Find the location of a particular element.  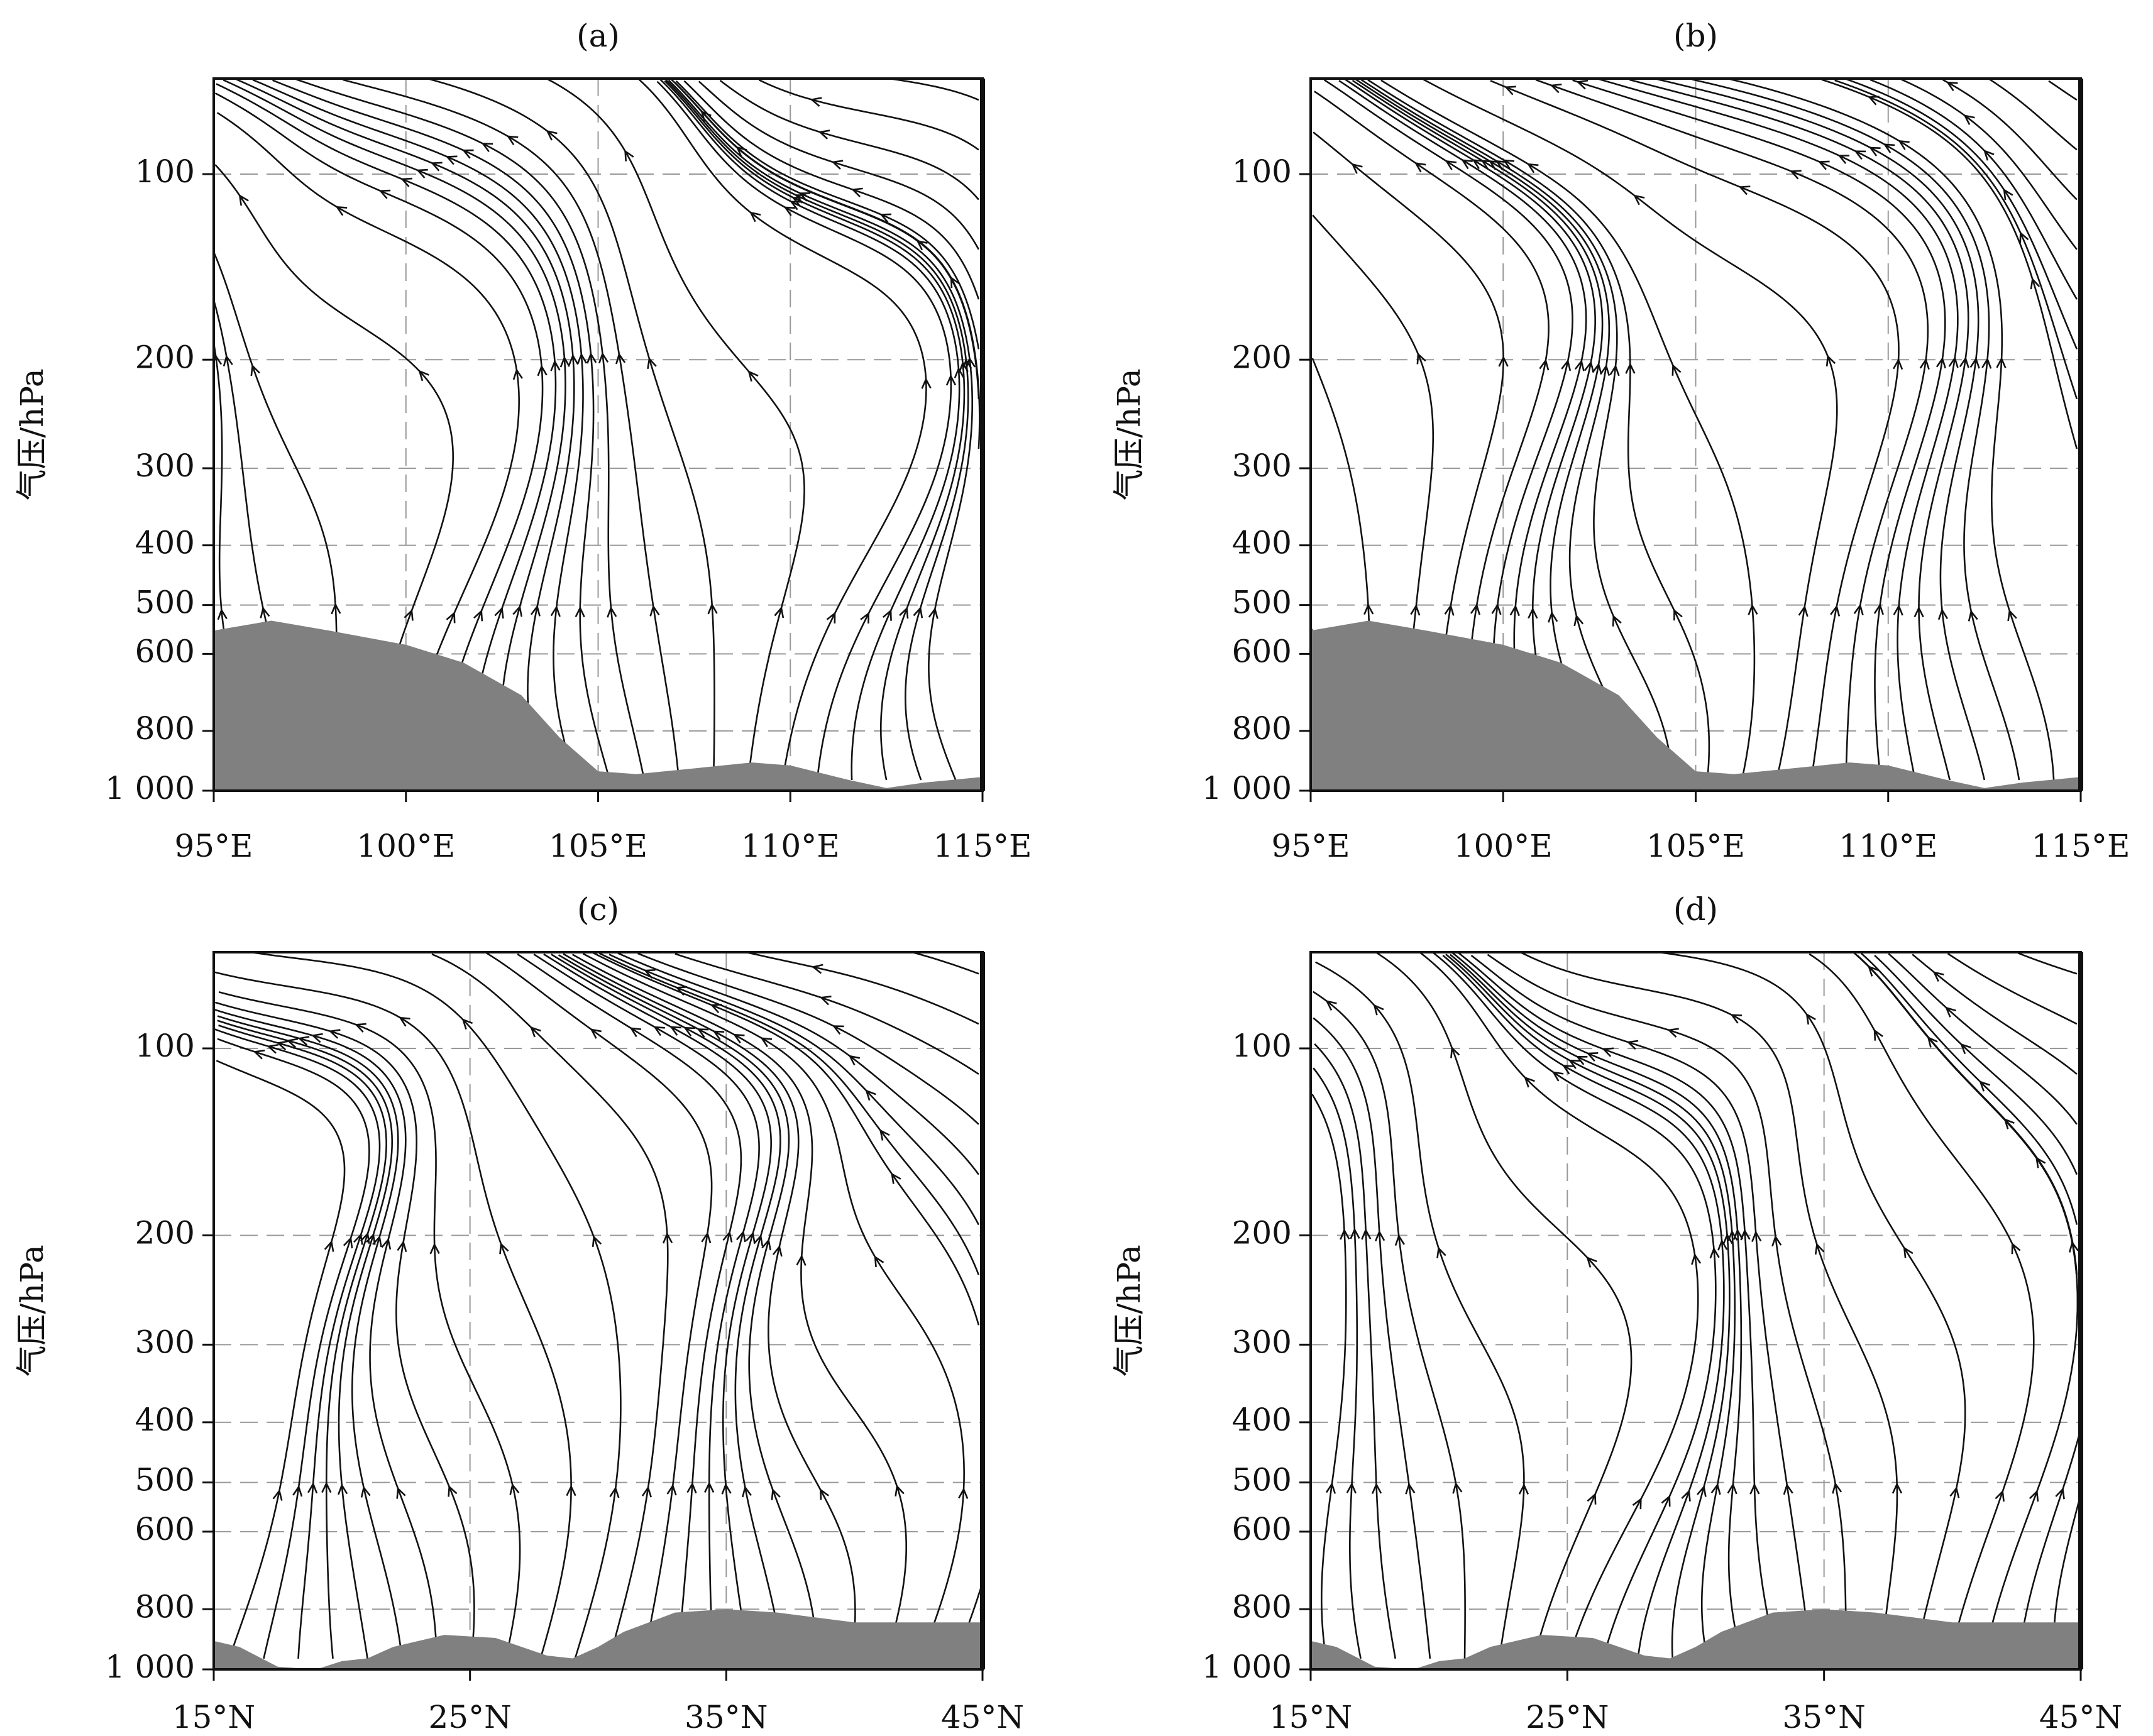

x-tick-label: 95°E is located at coordinates (1310, 846).